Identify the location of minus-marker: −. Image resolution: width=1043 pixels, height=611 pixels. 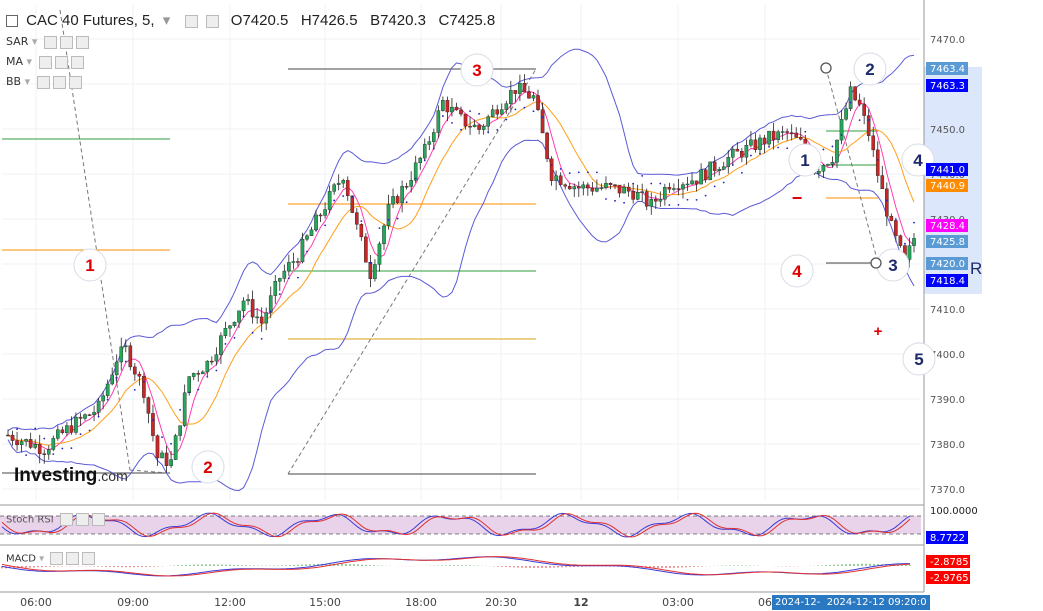
(797, 198).